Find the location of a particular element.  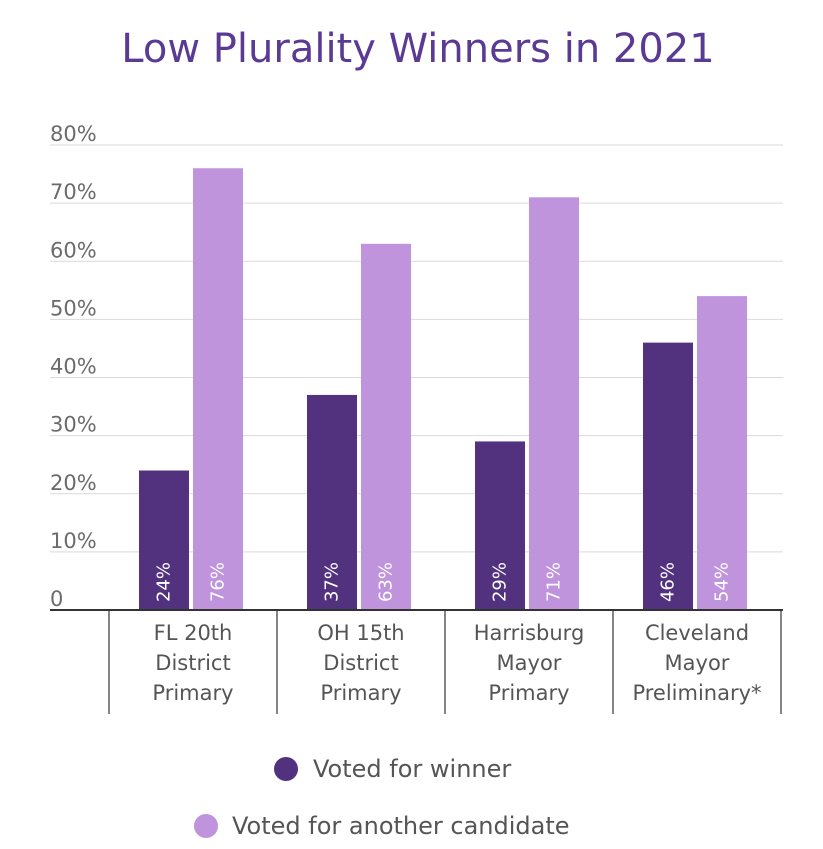

y-tick-label: 40% is located at coordinates (73, 367).